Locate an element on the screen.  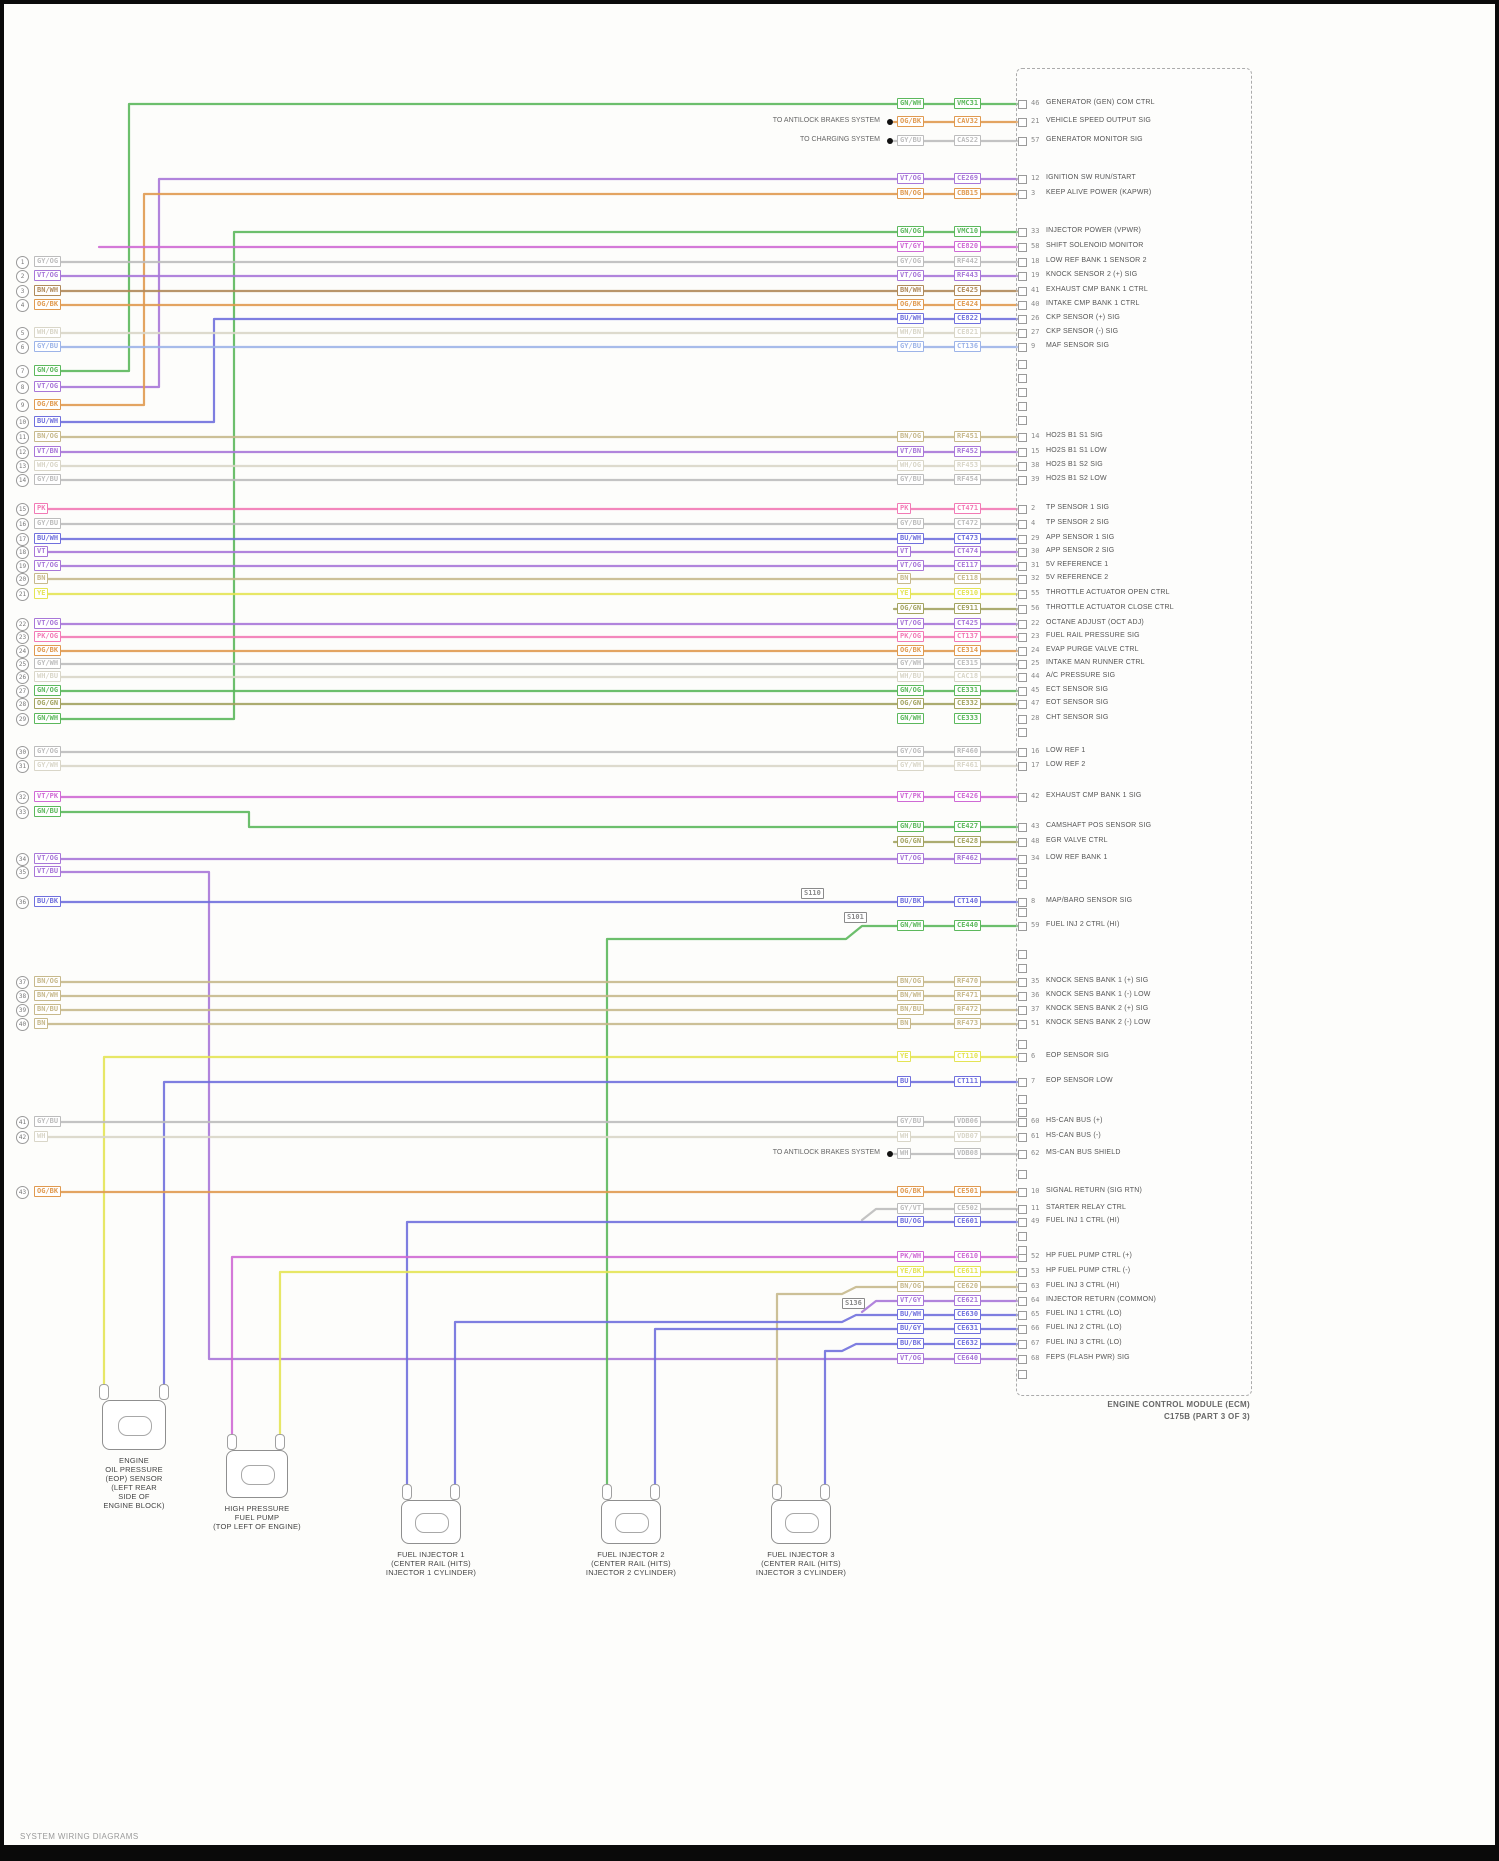
wire-color-label: BU/OG is located at coordinates (911, 1221).